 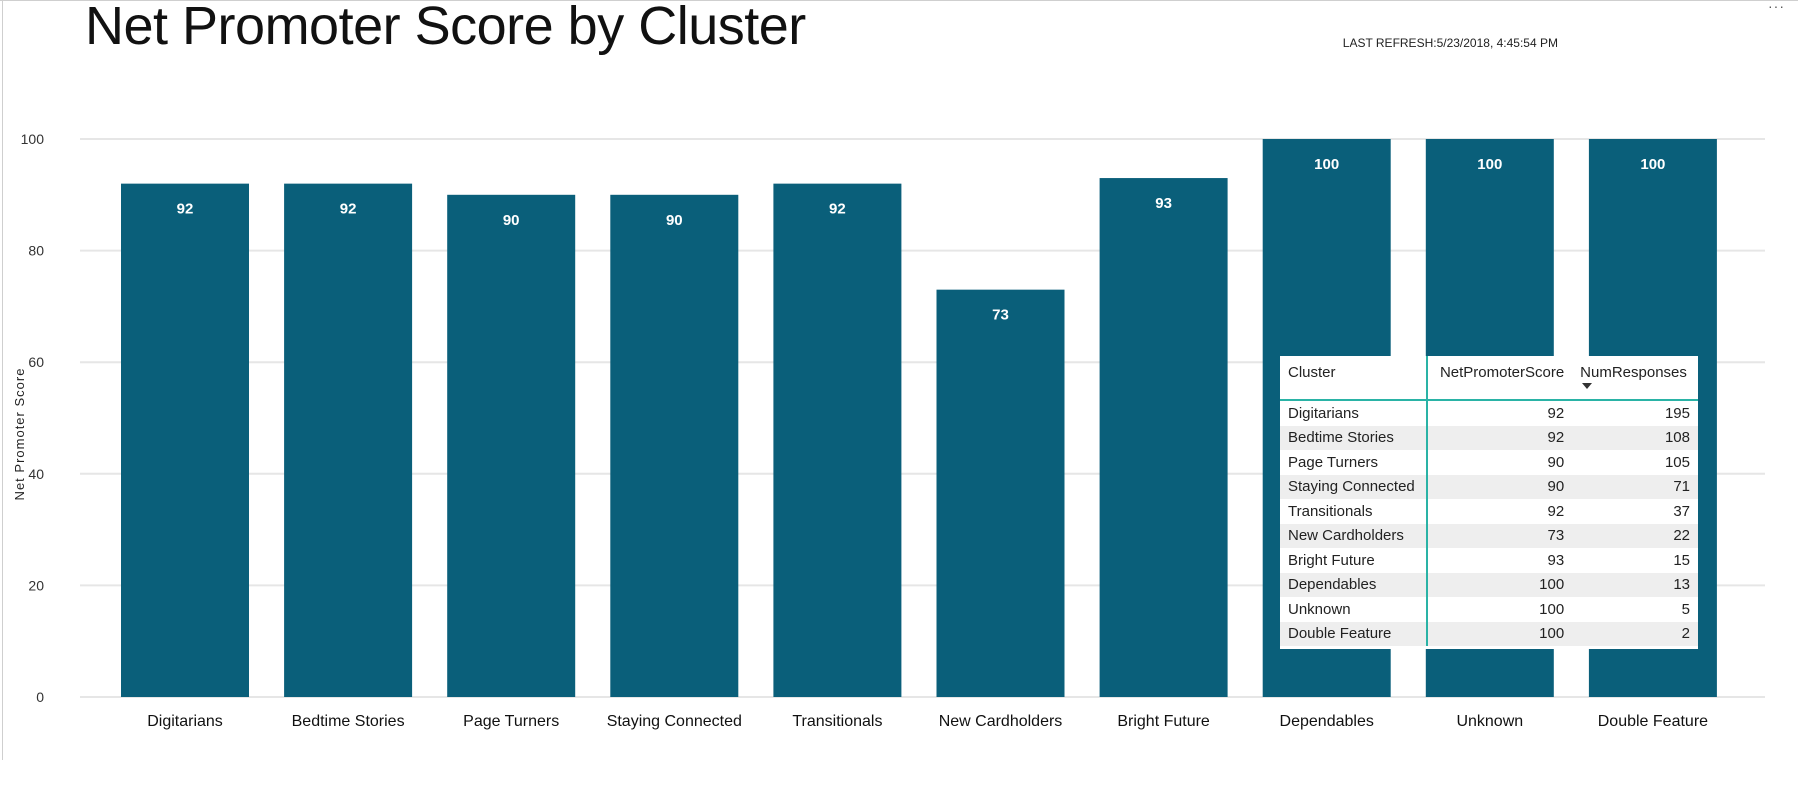 What do you see at coordinates (511, 721) in the screenshot?
I see `x-category-label: Page Turners` at bounding box center [511, 721].